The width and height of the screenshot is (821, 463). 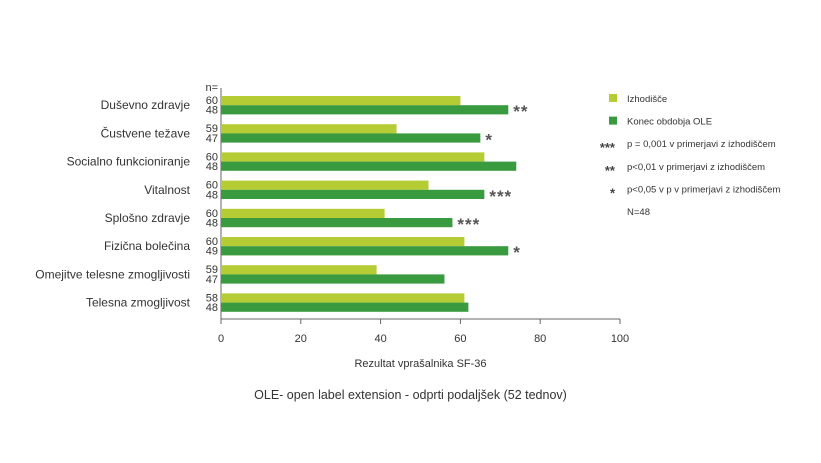 What do you see at coordinates (613, 192) in the screenshot?
I see `legend-symbol: *` at bounding box center [613, 192].